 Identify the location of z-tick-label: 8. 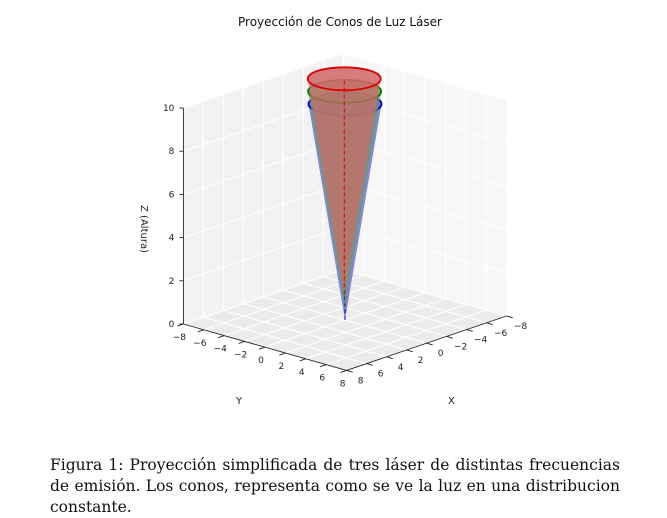
(172, 152).